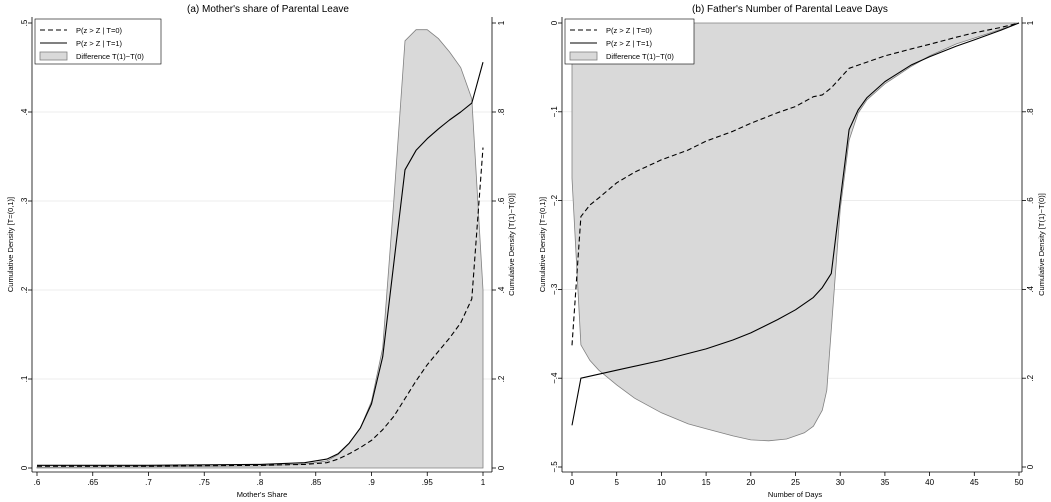 The width and height of the screenshot is (1051, 502). What do you see at coordinates (795, 494) in the screenshot?
I see `x-axis-title: Number of Days` at bounding box center [795, 494].